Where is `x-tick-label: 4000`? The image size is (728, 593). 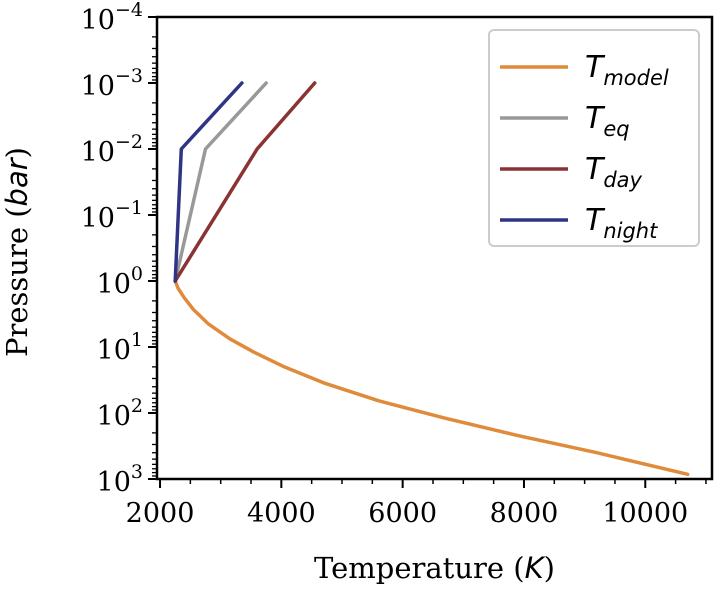
x-tick-label: 4000 is located at coordinates (281, 513).